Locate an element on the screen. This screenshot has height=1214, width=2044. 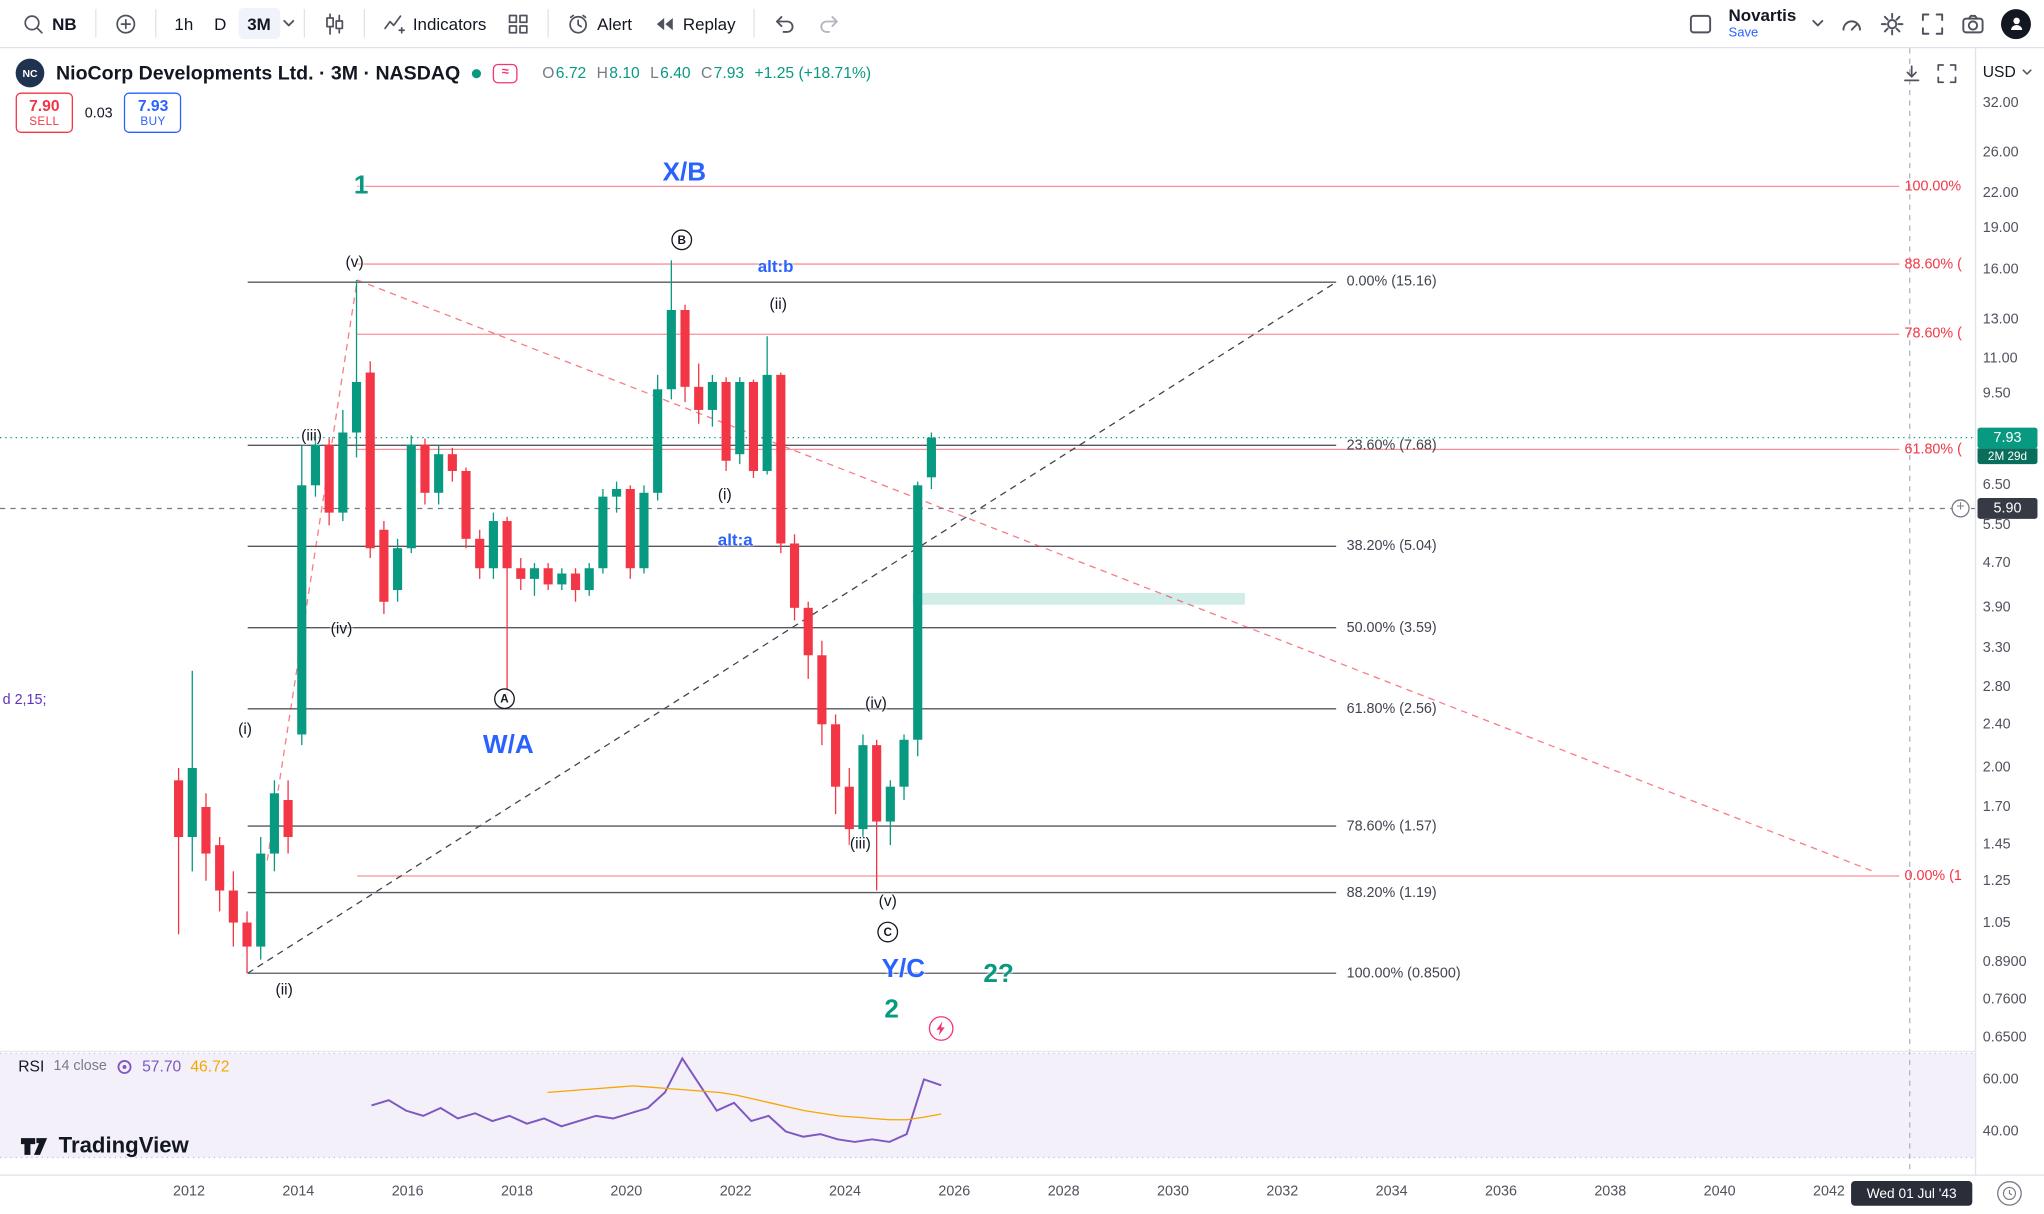
fib-level-label: 88.20% (1.19) is located at coordinates (1391, 892).